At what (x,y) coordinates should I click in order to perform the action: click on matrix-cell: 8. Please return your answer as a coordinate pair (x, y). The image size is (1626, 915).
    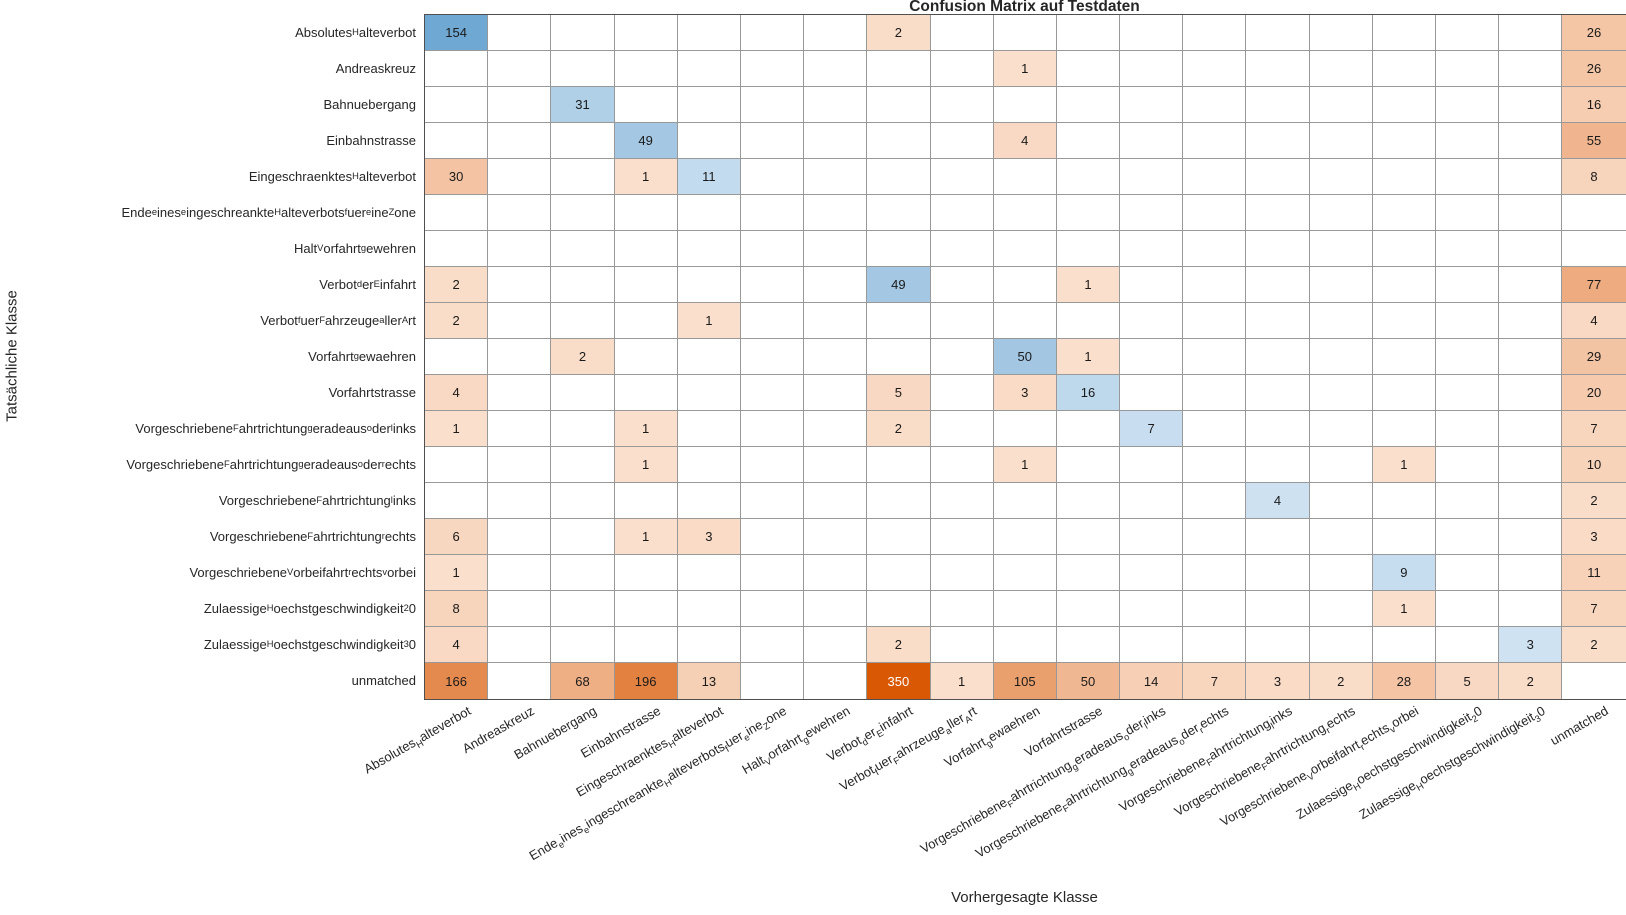
    Looking at the image, I should click on (457, 609).